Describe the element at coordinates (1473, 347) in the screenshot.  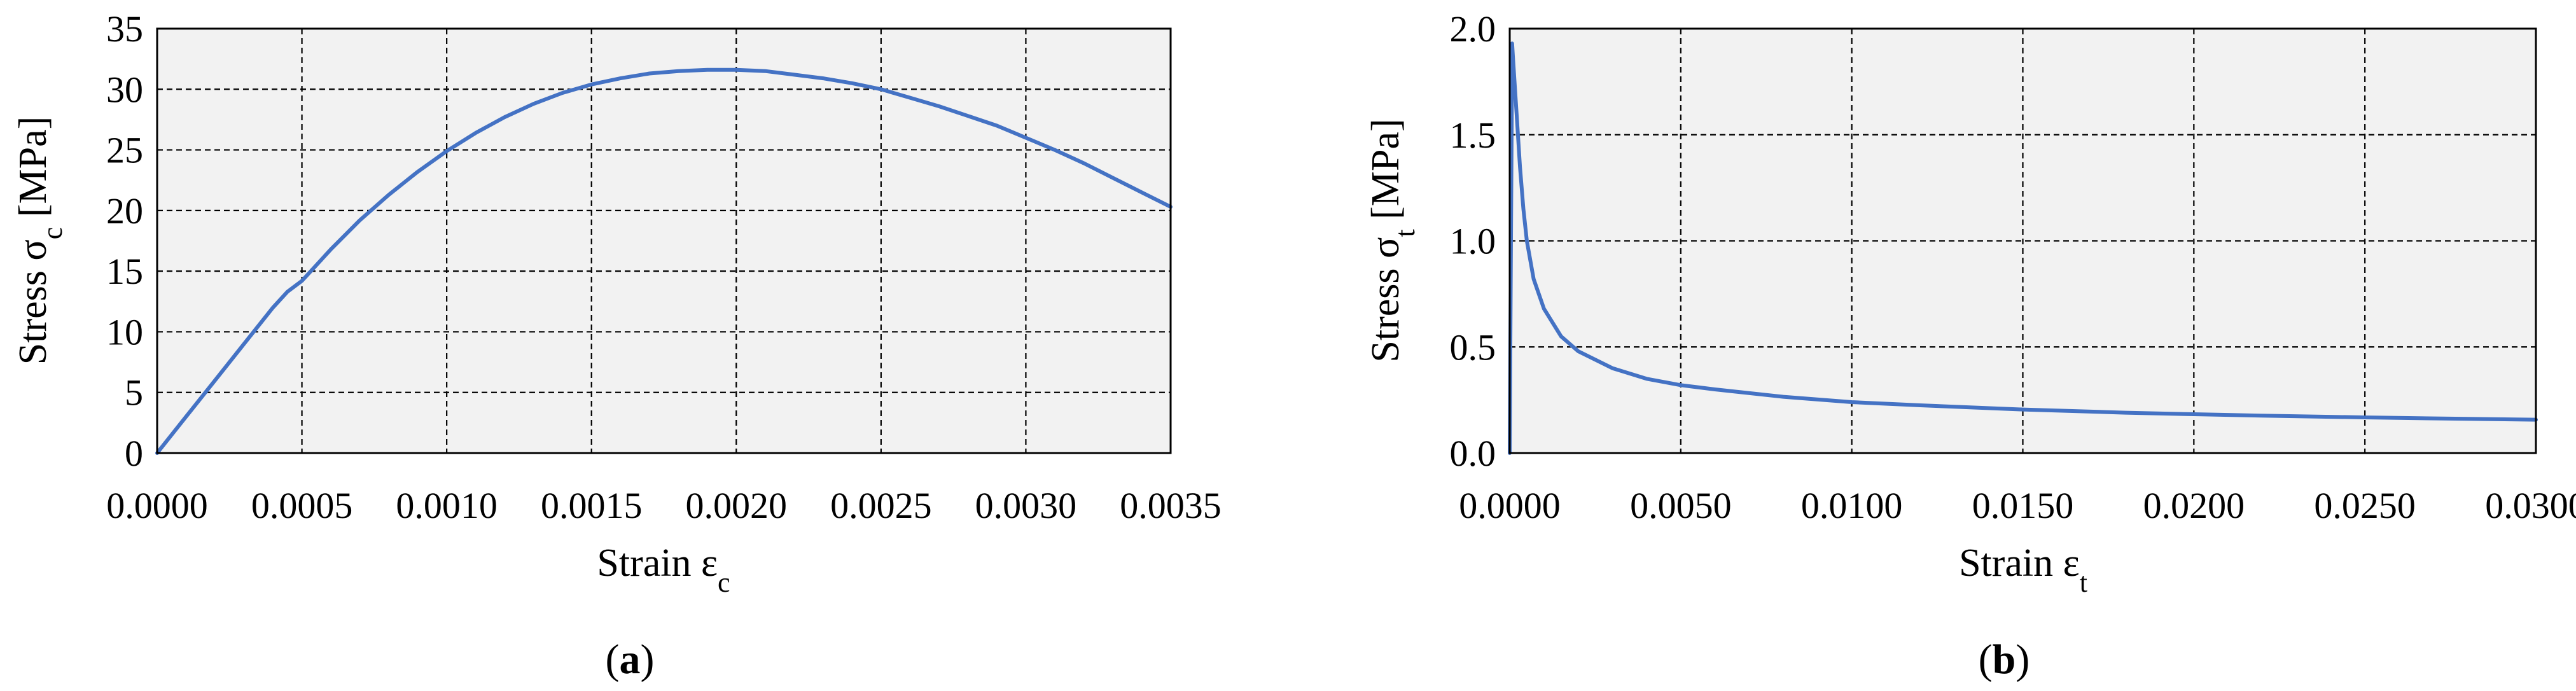
I see `y-tick-label: 0.5` at that location.